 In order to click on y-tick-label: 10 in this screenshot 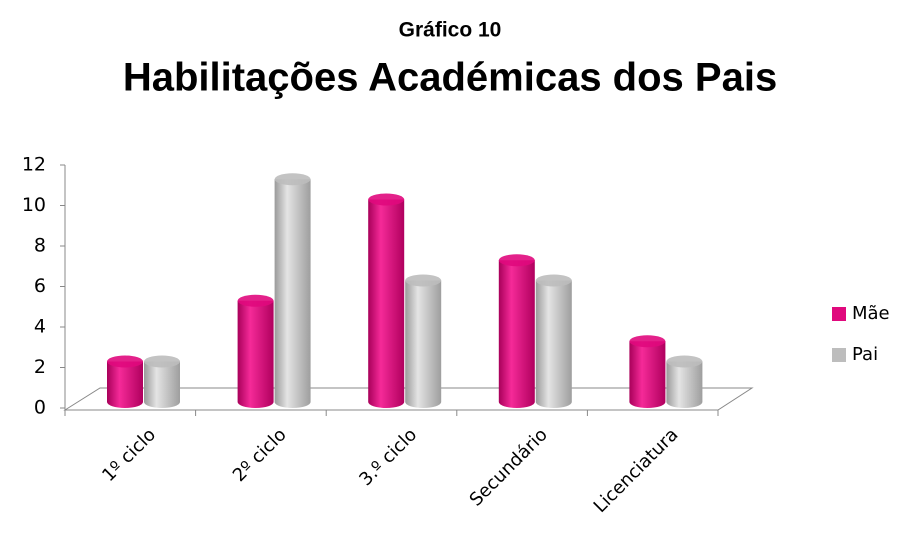, I will do `click(34, 205)`.